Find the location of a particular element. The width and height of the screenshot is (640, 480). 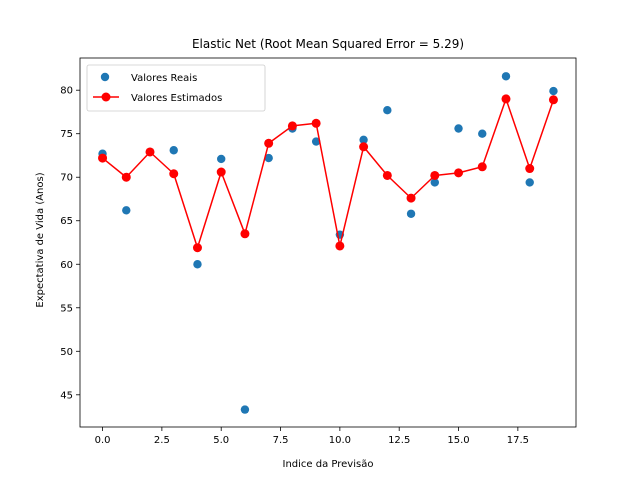

legend-box is located at coordinates (176, 88).